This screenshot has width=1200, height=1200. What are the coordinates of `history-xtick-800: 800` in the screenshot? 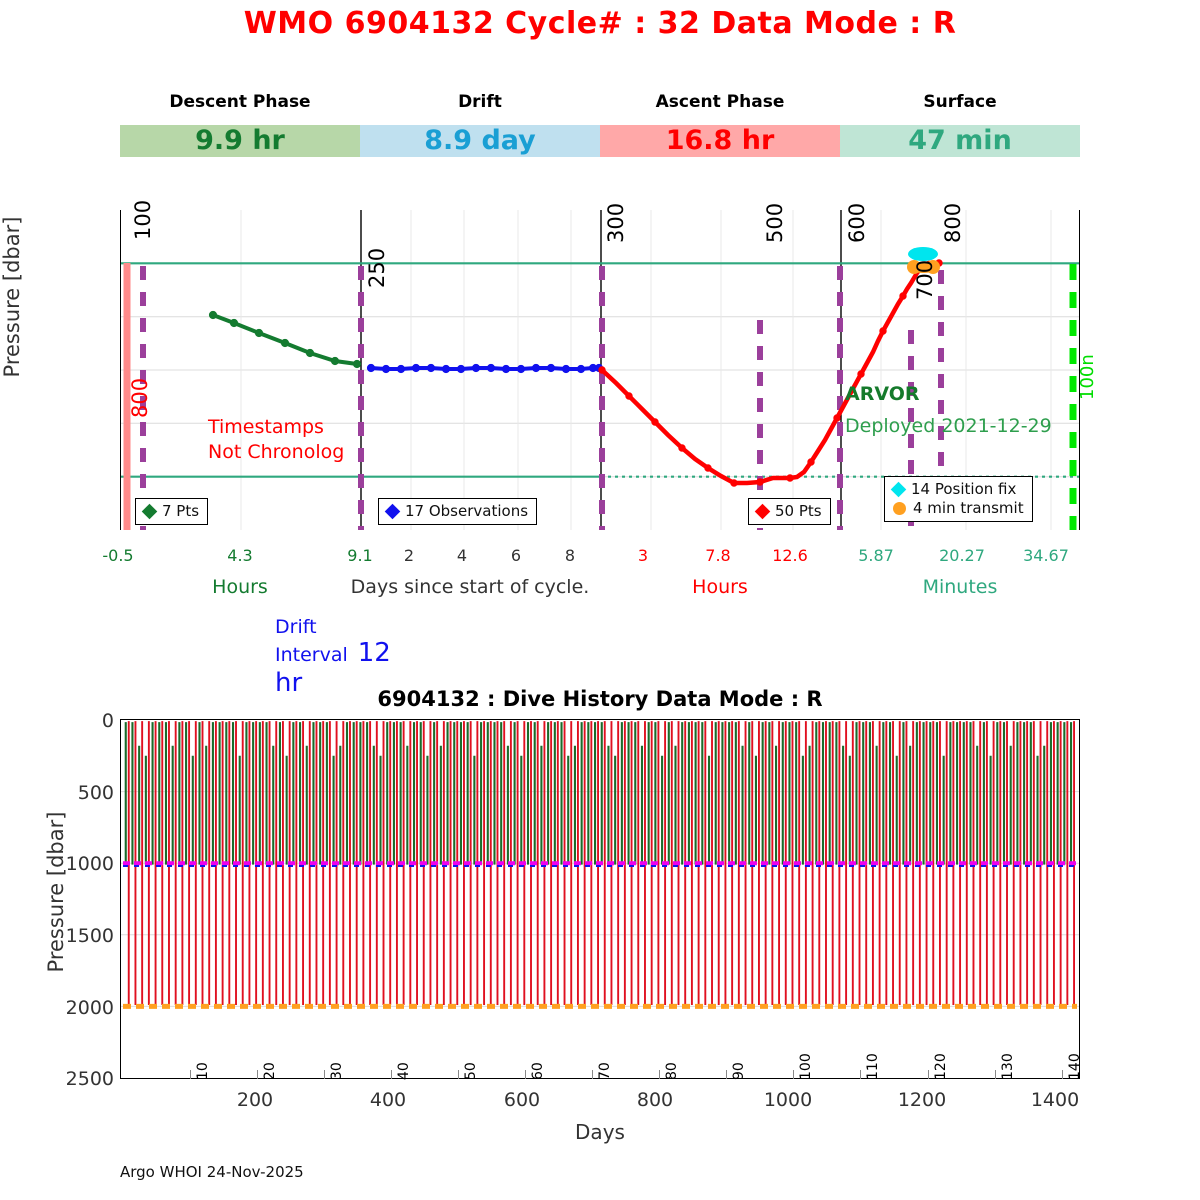 It's located at (655, 1100).